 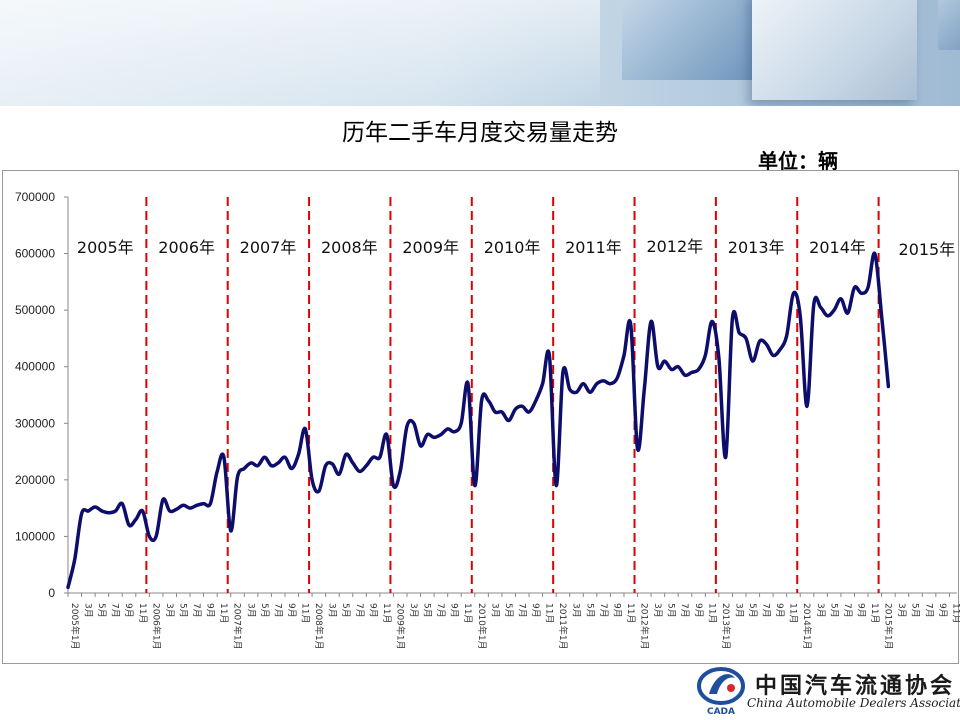 I want to click on x-tick-label: 2012年1月, so click(x=645, y=626).